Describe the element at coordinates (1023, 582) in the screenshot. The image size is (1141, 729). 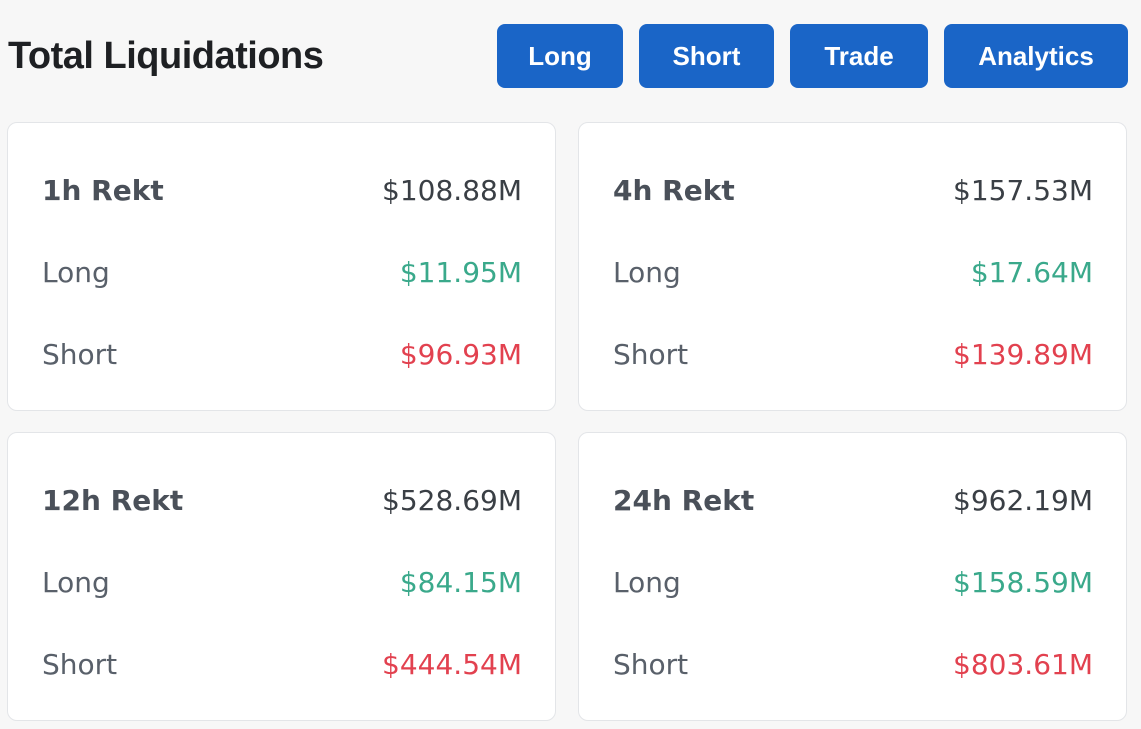
I see `long-value: $158.59M` at that location.